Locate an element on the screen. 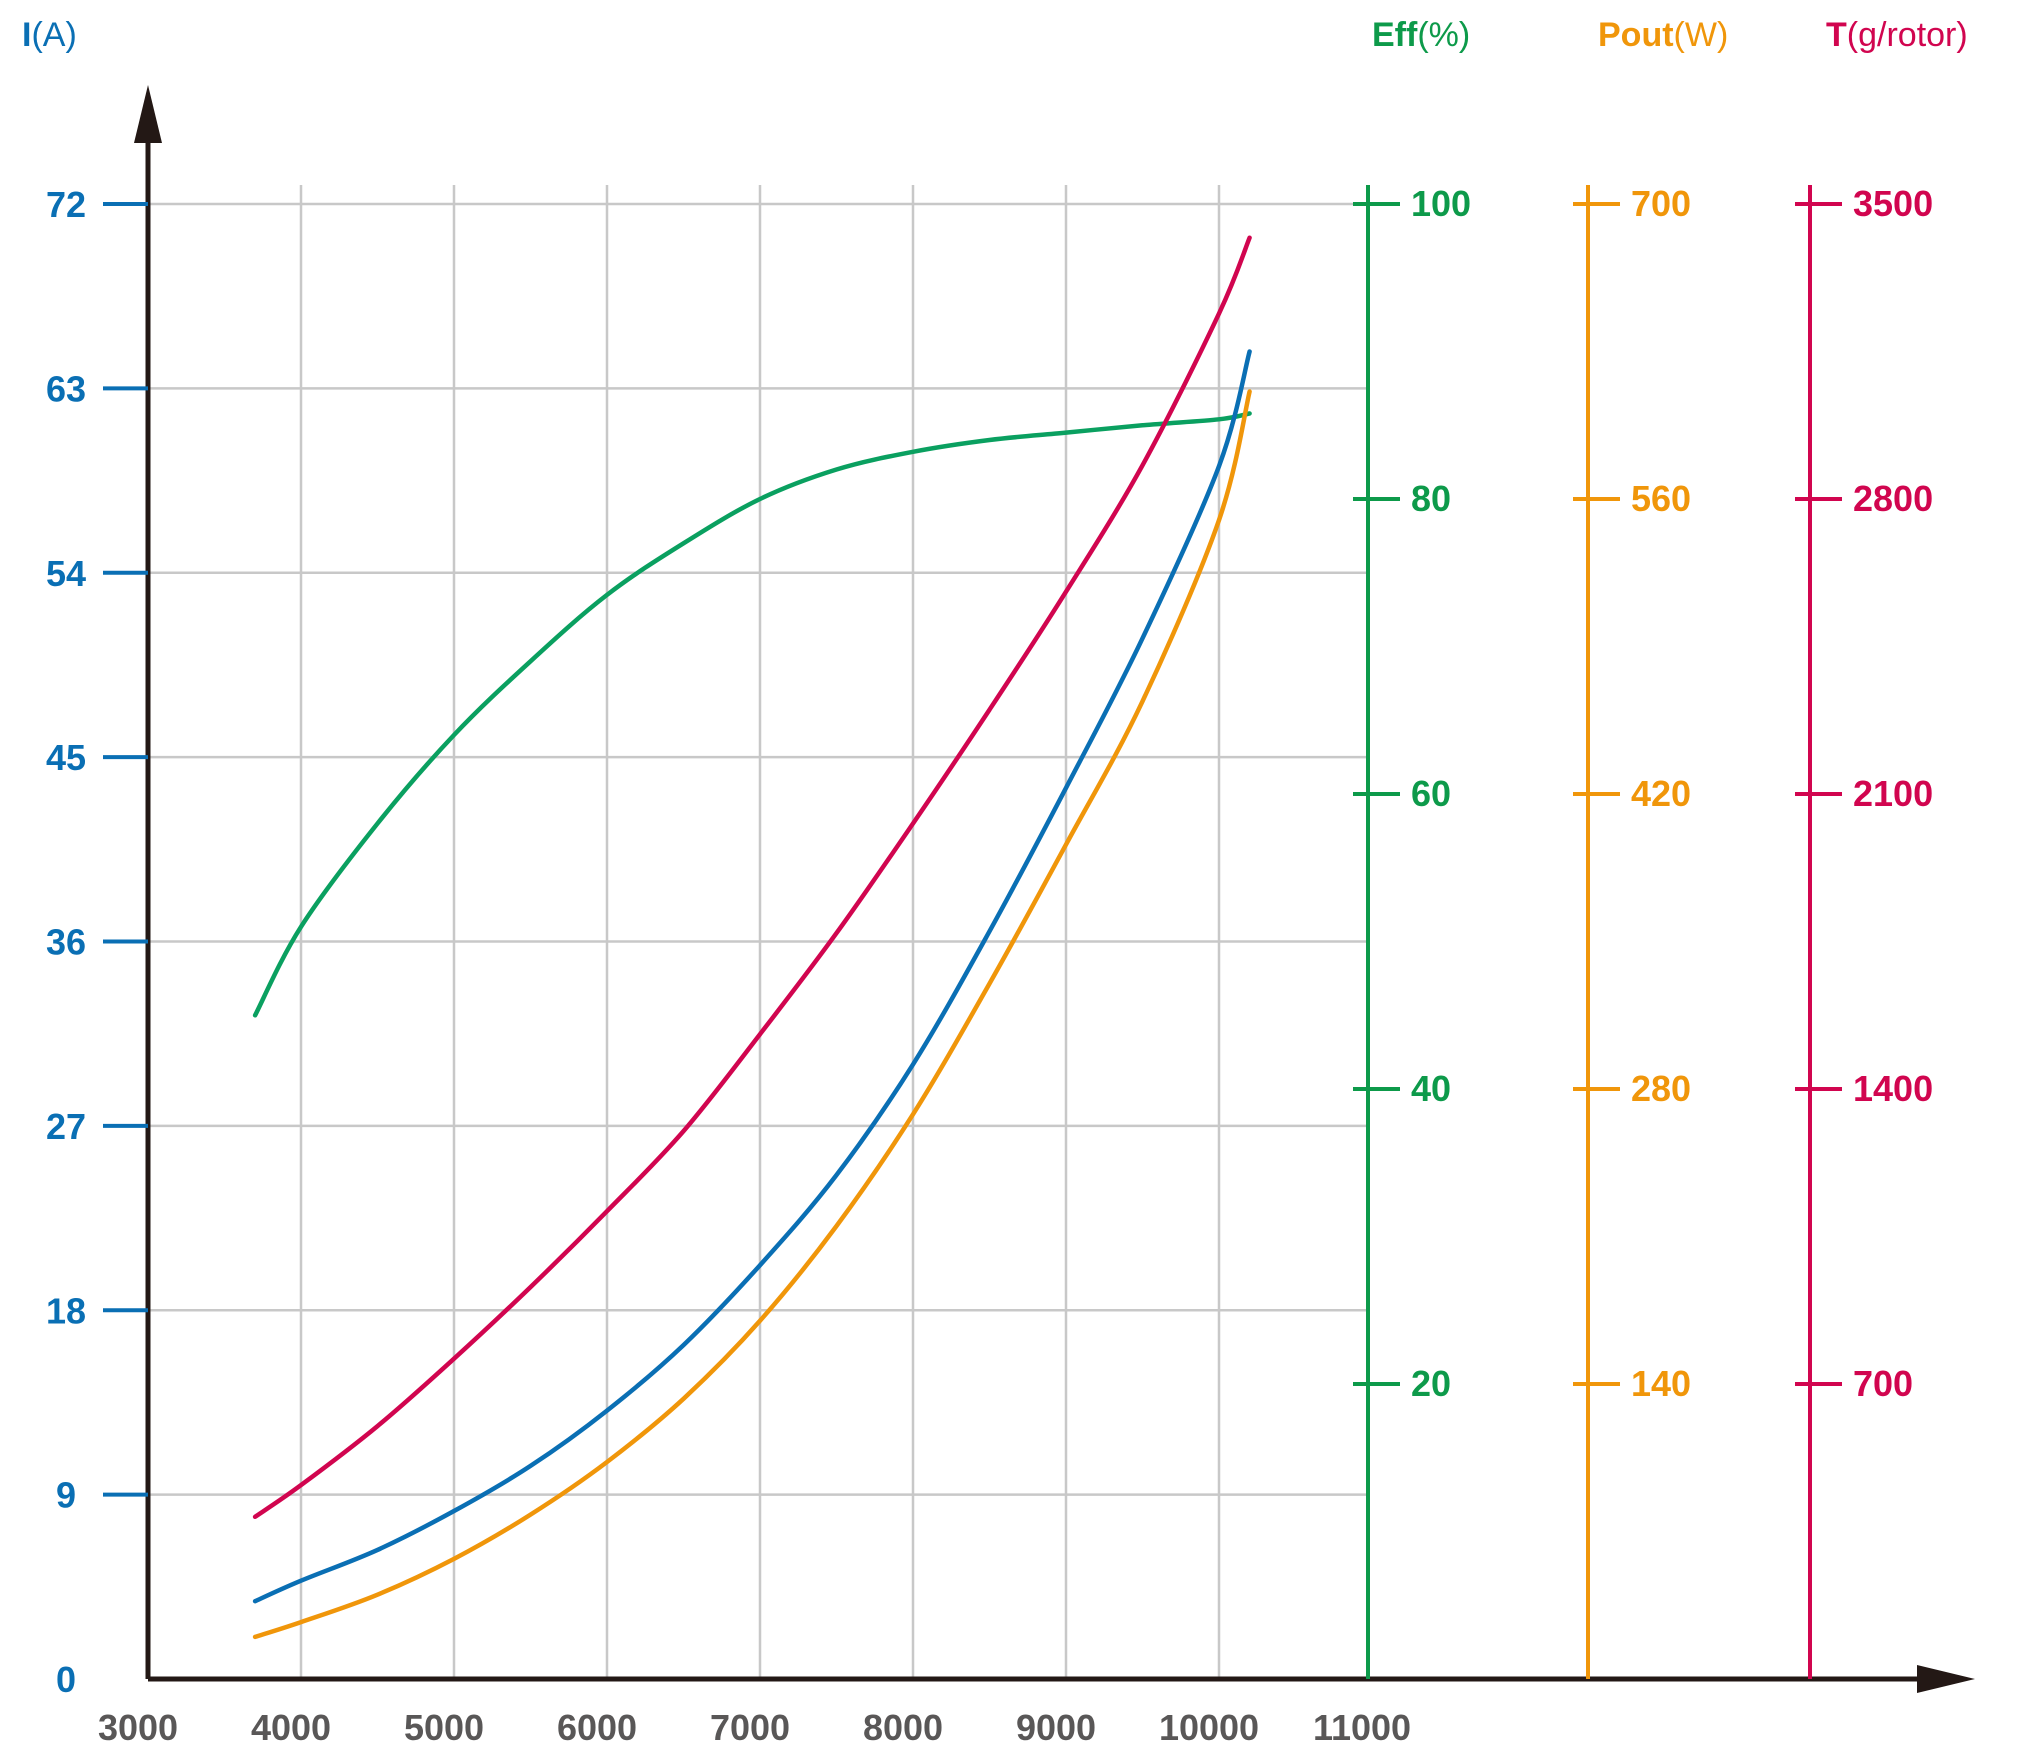  power-axis-title-unit: (W) is located at coordinates (1701, 35).